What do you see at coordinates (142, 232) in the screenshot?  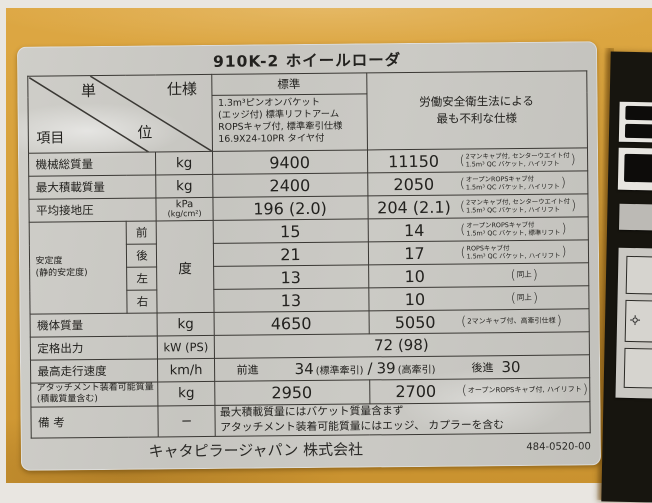 I see `direction-label: 前` at bounding box center [142, 232].